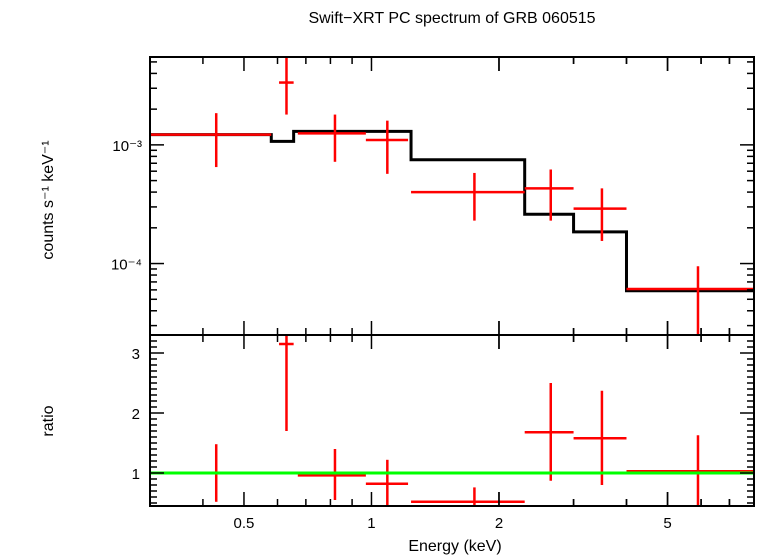  Describe the element at coordinates (451, 18) in the screenshot. I see `chart-title: Swift−XRT PC spectrum of GRB 060515` at that location.